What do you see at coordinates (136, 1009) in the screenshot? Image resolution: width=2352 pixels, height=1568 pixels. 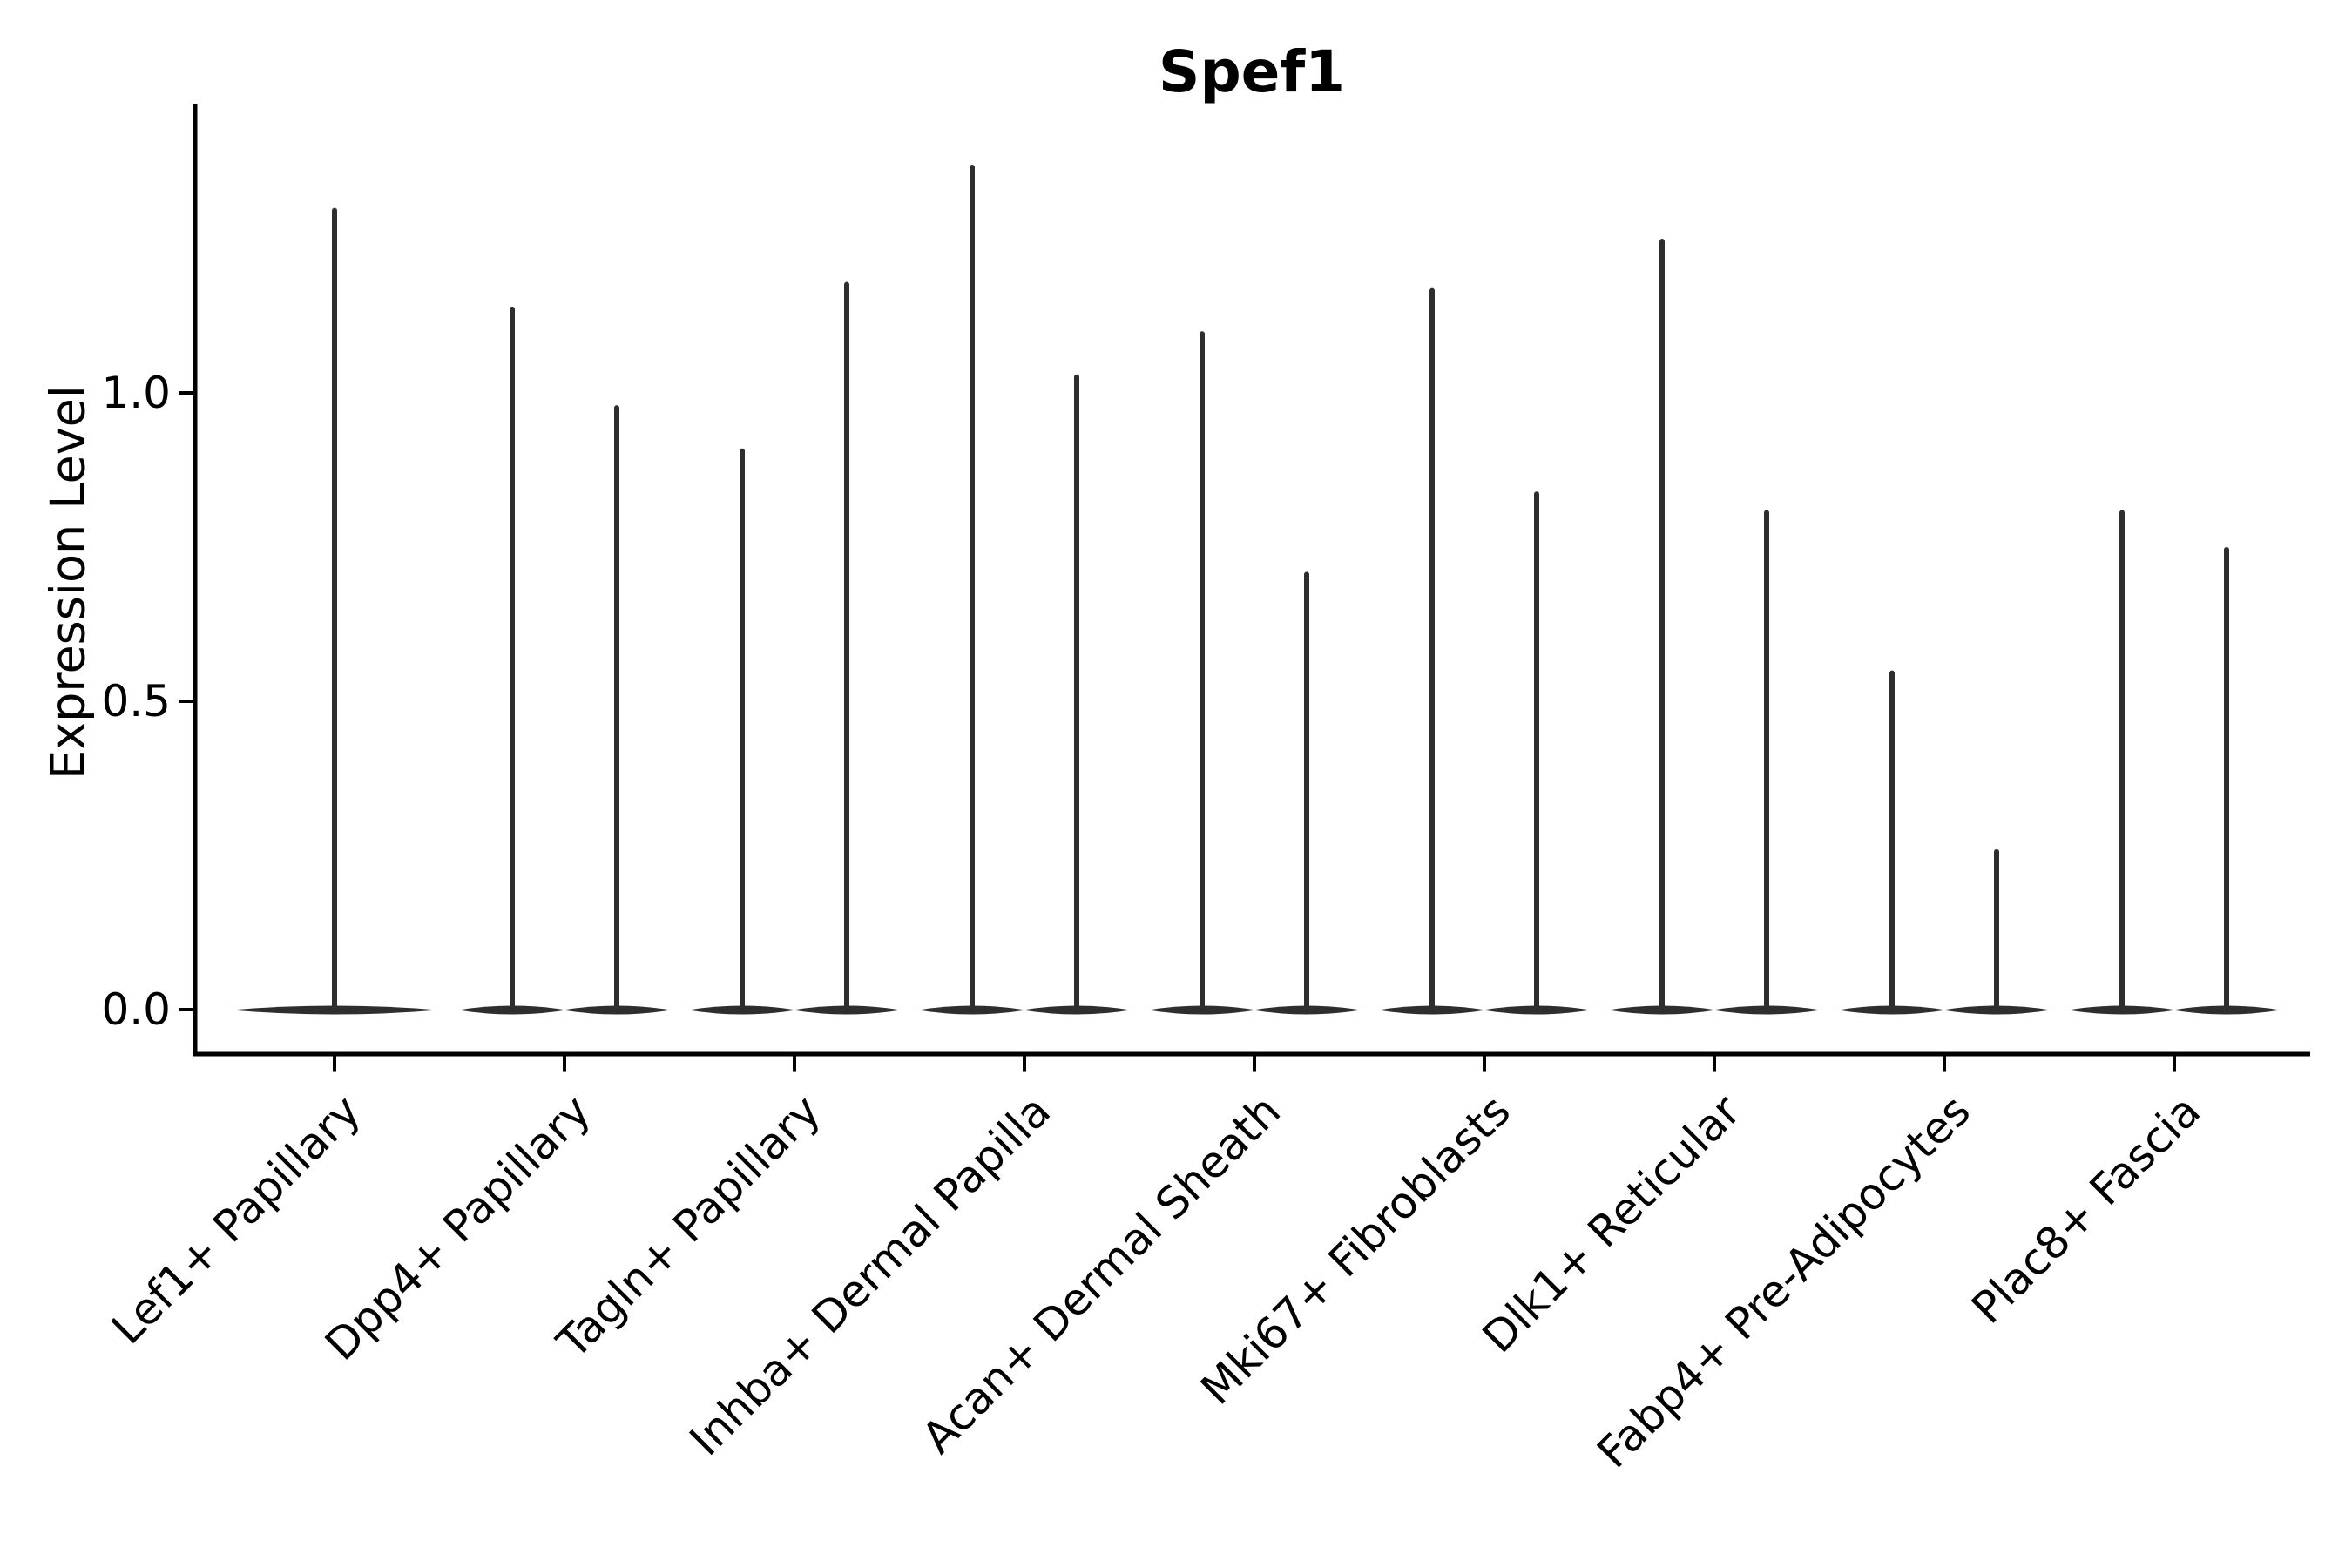 I see `y-tick-label: 0.0` at bounding box center [136, 1009].